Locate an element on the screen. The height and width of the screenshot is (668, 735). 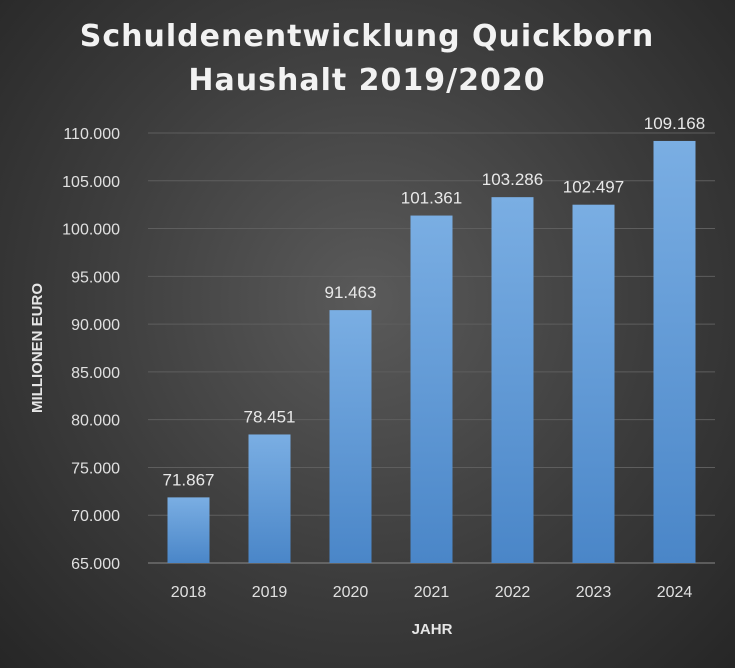
y-tick-label: 110.000 is located at coordinates (91, 134).